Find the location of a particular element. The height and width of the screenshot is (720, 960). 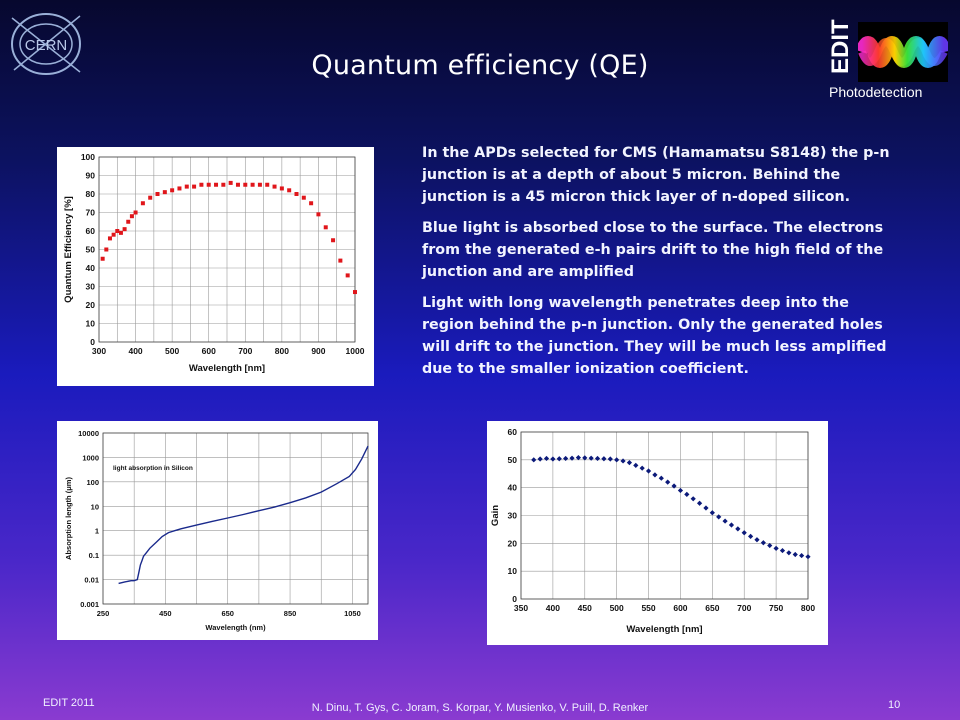

y-tick-label: 10000 is located at coordinates (88, 433).